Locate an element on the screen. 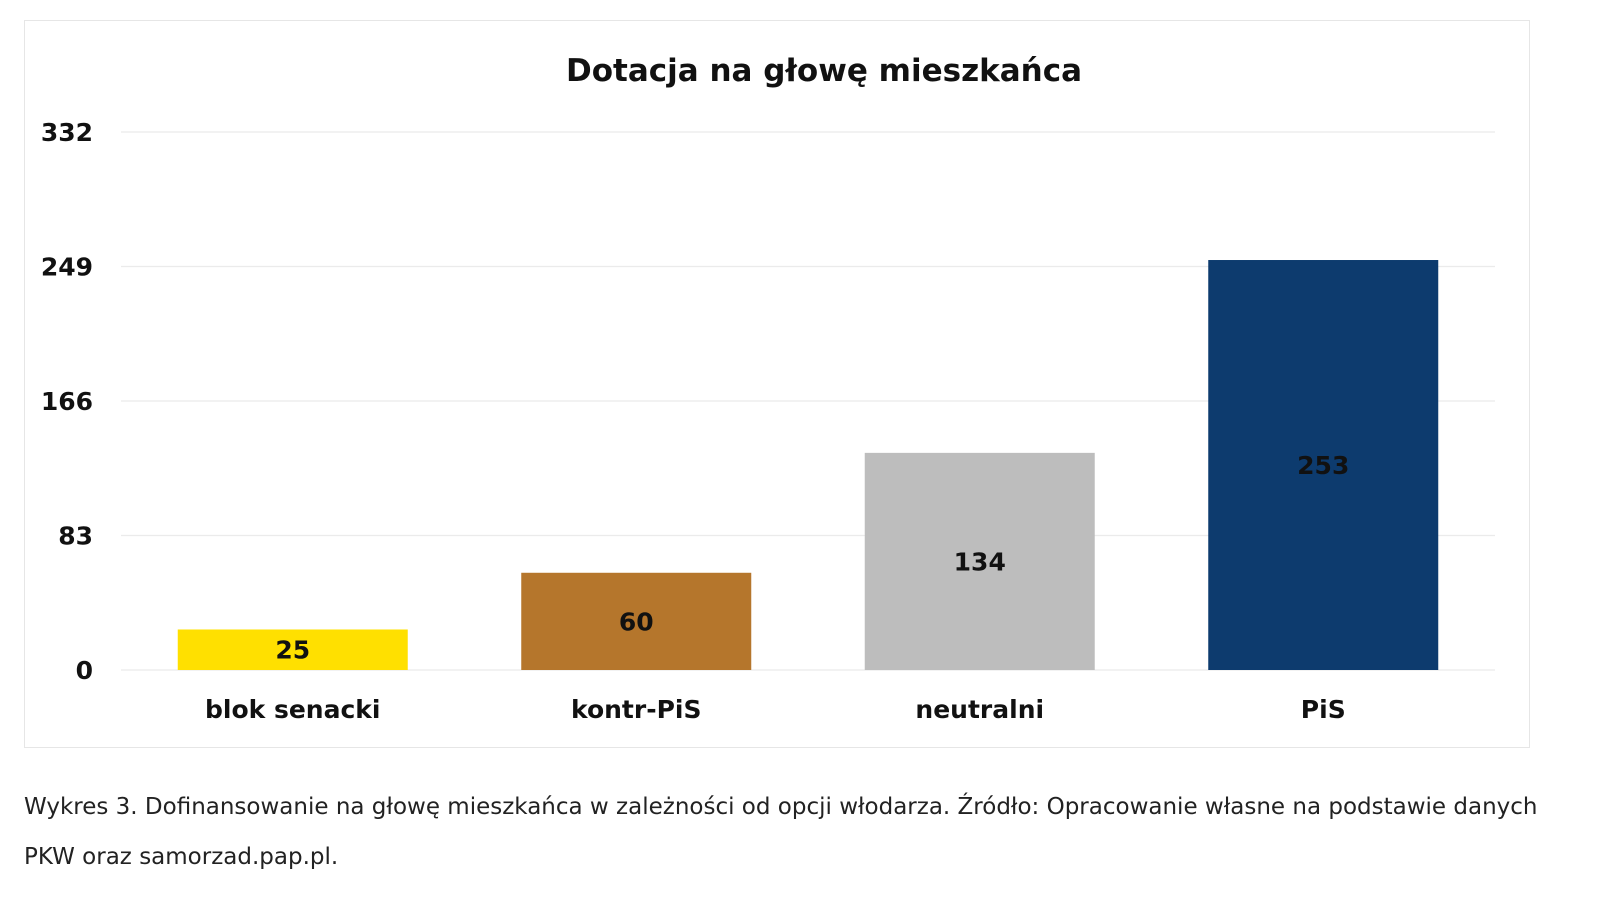 This screenshot has height=910, width=1600. y-tick-label: 332 is located at coordinates (67, 132).